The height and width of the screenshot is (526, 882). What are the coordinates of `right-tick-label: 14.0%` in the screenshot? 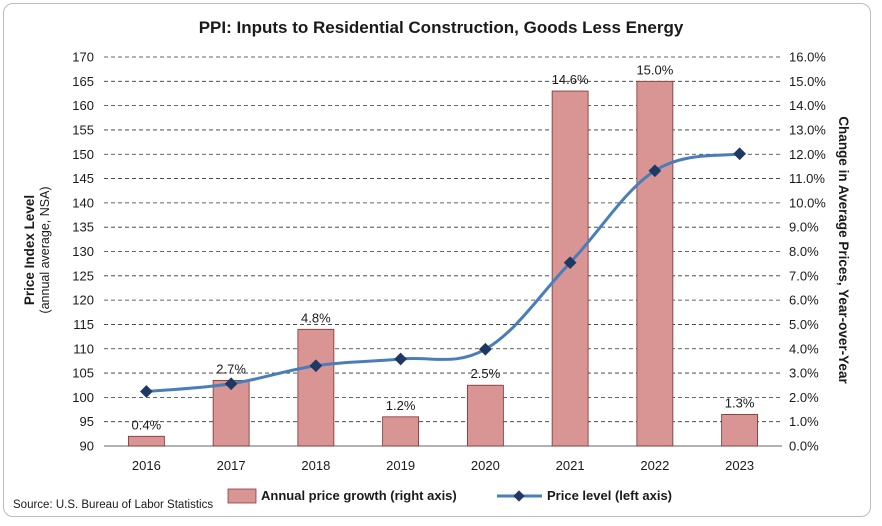 It's located at (807, 105).